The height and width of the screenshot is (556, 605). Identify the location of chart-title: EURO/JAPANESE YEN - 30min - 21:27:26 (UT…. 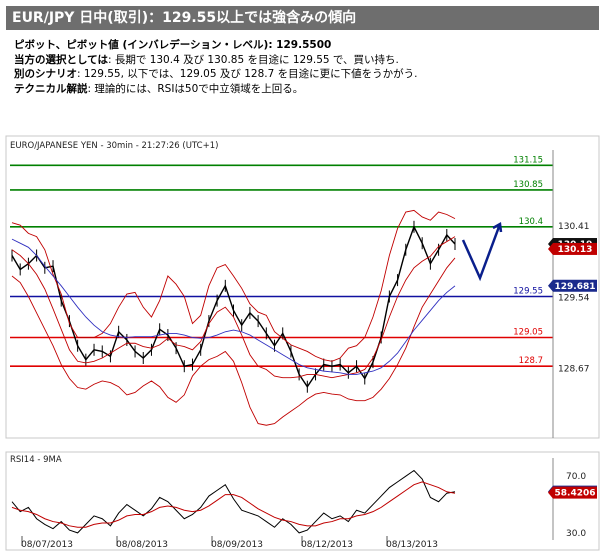
(114, 146).